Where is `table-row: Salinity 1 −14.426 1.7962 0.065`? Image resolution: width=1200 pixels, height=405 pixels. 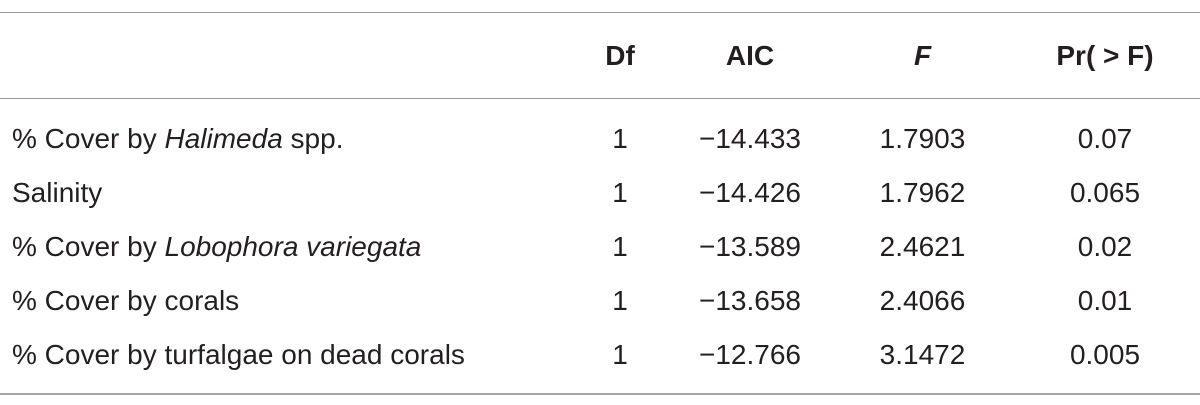
table-row: Salinity 1 −14.426 1.7962 0.065 is located at coordinates (600, 193).